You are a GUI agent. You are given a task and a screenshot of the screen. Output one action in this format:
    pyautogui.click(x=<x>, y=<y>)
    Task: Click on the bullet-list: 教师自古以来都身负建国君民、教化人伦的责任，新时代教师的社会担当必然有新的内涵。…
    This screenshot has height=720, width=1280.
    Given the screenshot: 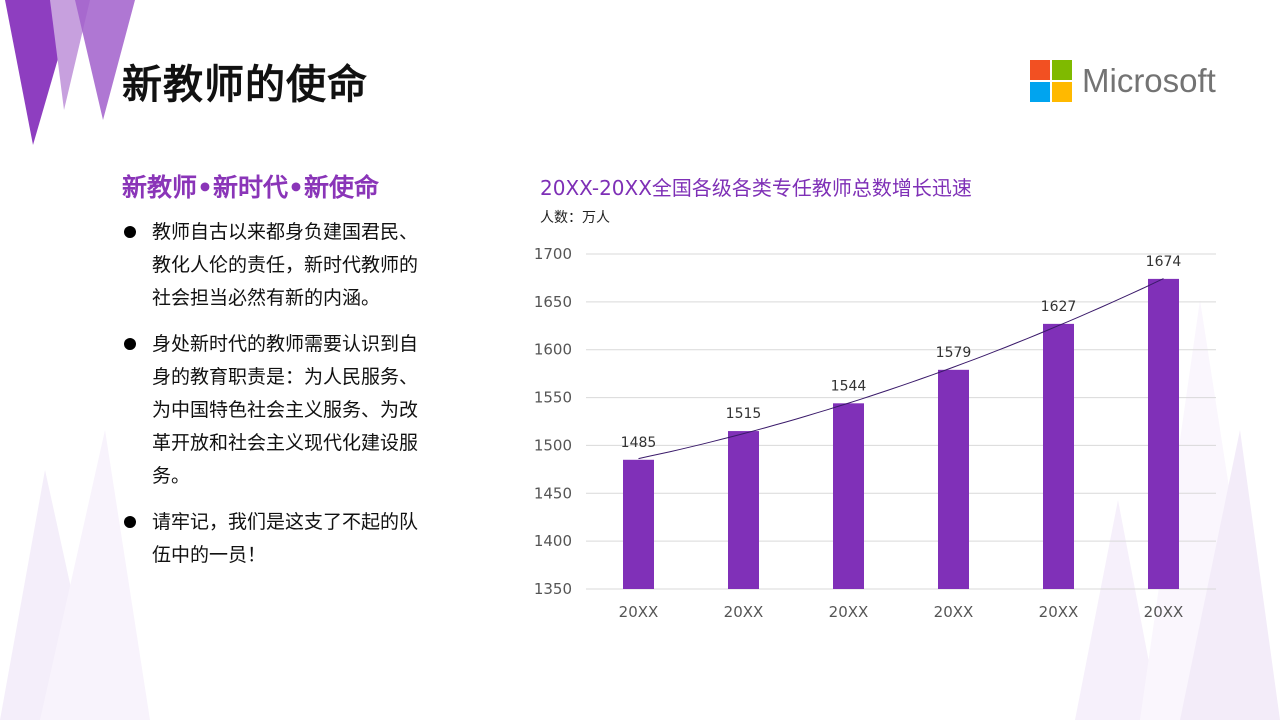 What is the action you would take?
    pyautogui.click(x=272, y=400)
    